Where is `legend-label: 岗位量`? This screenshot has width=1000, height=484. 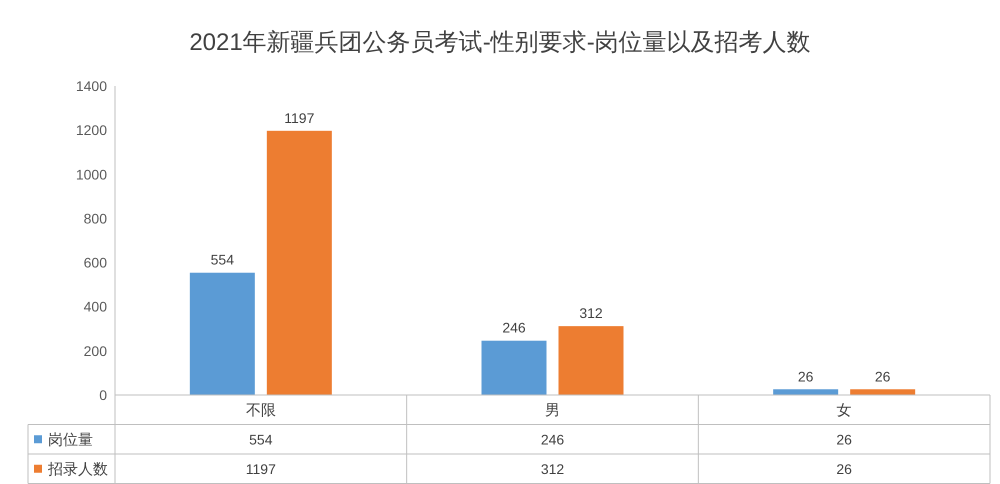 legend-label: 岗位量 is located at coordinates (70, 439).